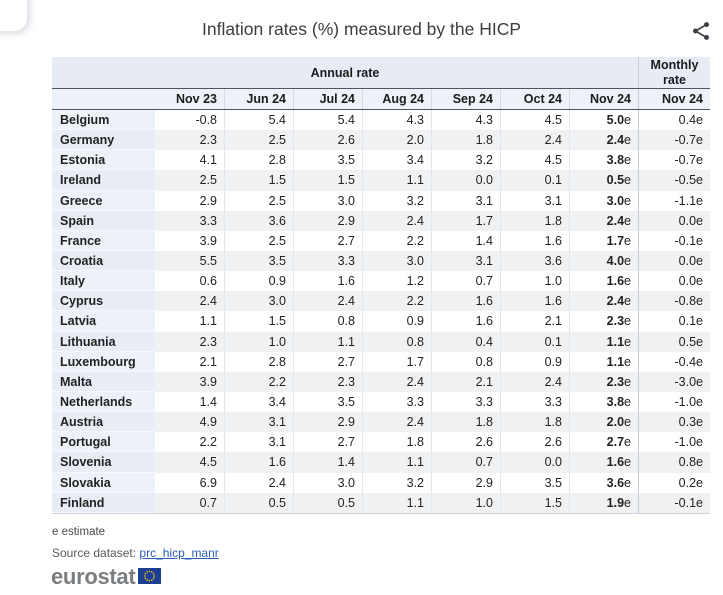  What do you see at coordinates (148, 577) in the screenshot?
I see `eu-flag-icon` at bounding box center [148, 577].